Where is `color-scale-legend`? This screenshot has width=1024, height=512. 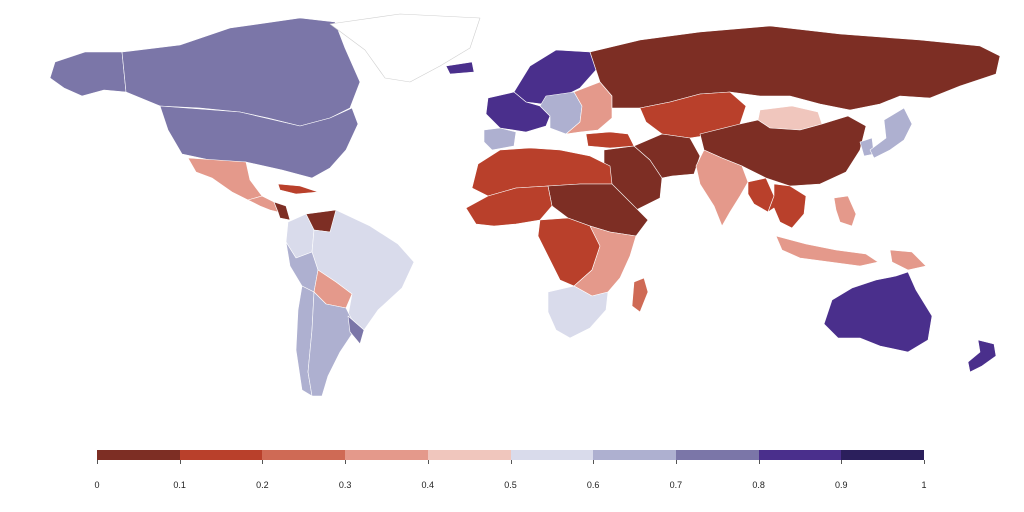 color-scale-legend is located at coordinates (511, 455).